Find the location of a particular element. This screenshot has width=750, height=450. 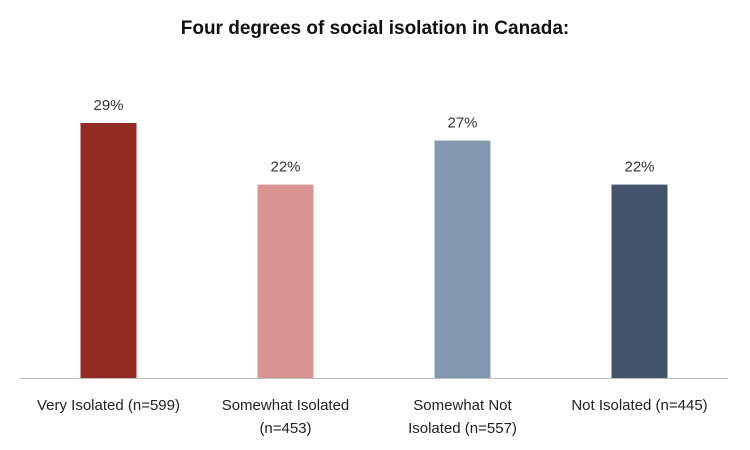

category-label-line: Somewhat Isolated is located at coordinates (286, 405).